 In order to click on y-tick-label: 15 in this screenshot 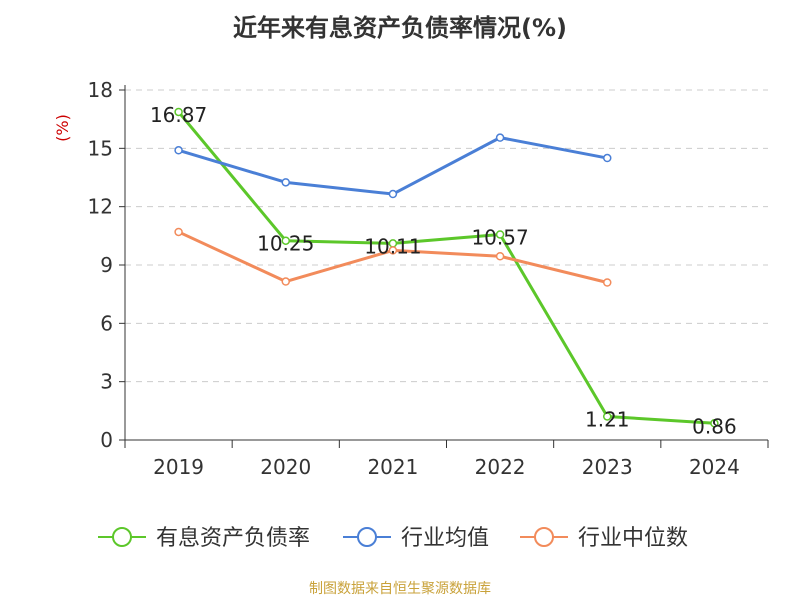, I will do `click(100, 148)`.